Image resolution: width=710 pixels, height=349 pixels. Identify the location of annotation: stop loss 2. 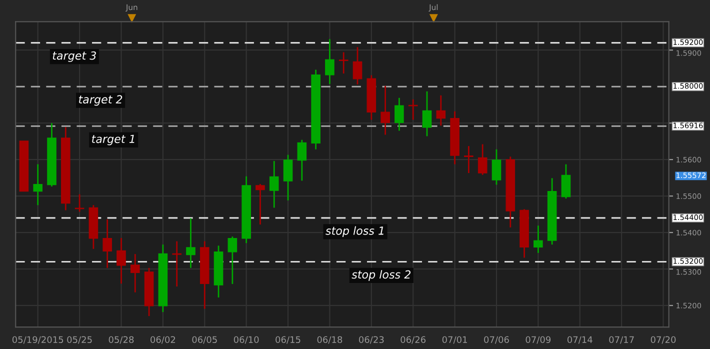
(381, 275).